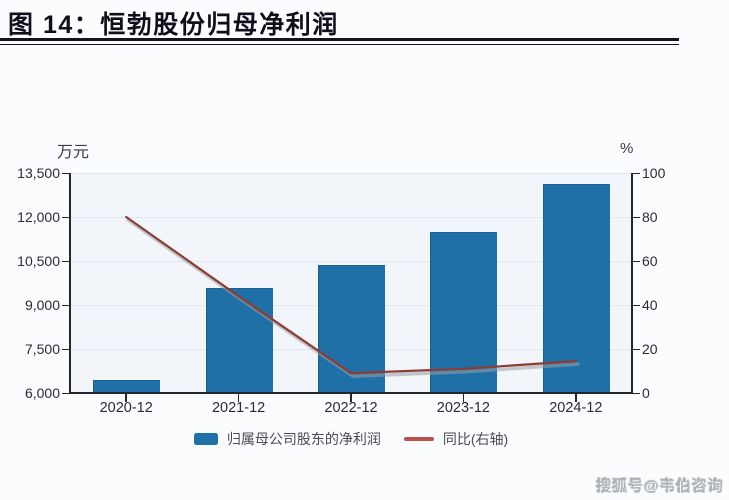  I want to click on axis-tick-label: 13,500, so click(38, 173).